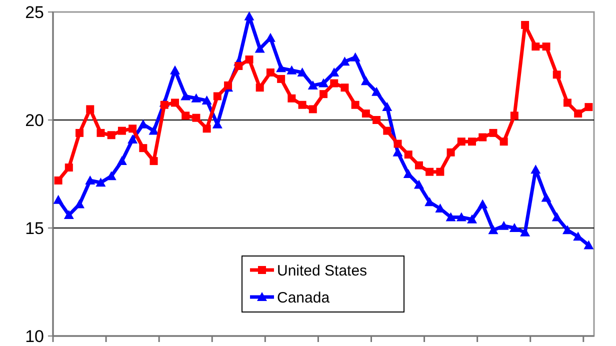 This screenshot has height=346, width=616. I want to click on legend-label: Canada, so click(303, 297).